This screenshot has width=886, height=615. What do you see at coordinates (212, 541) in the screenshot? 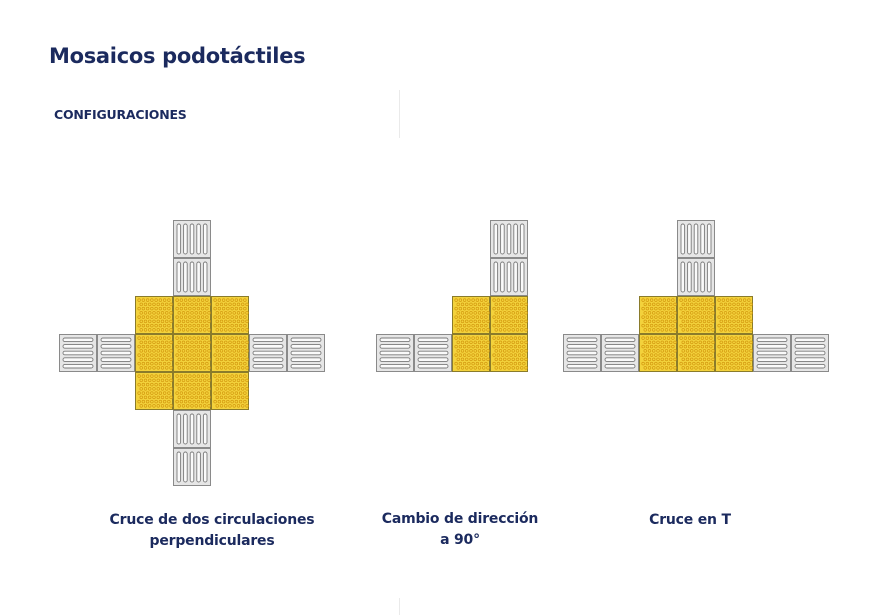
I see `caption-cross-line-2: perpendiculares` at bounding box center [212, 541].